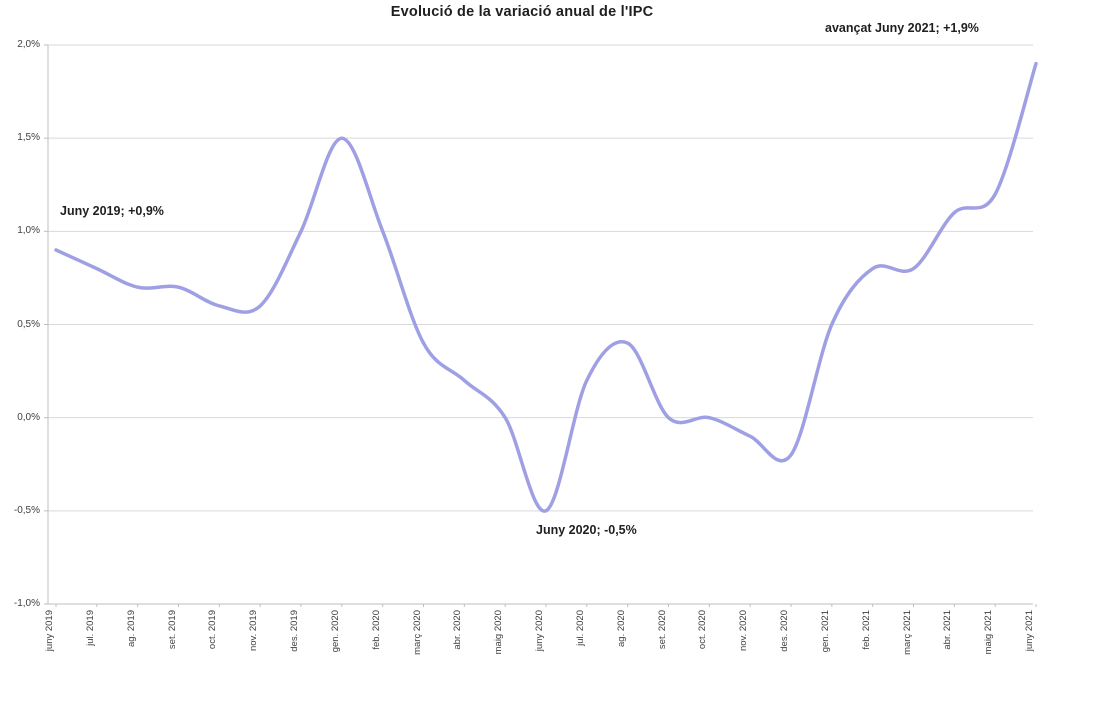 This screenshot has width=1100, height=710. Describe the element at coordinates (28, 231) in the screenshot. I see `y-axis-label: 1,0%` at that location.